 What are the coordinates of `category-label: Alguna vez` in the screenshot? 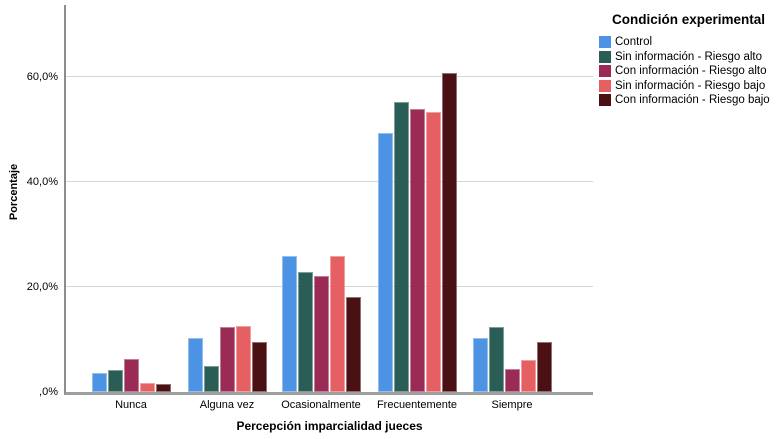 It's located at (227, 405).